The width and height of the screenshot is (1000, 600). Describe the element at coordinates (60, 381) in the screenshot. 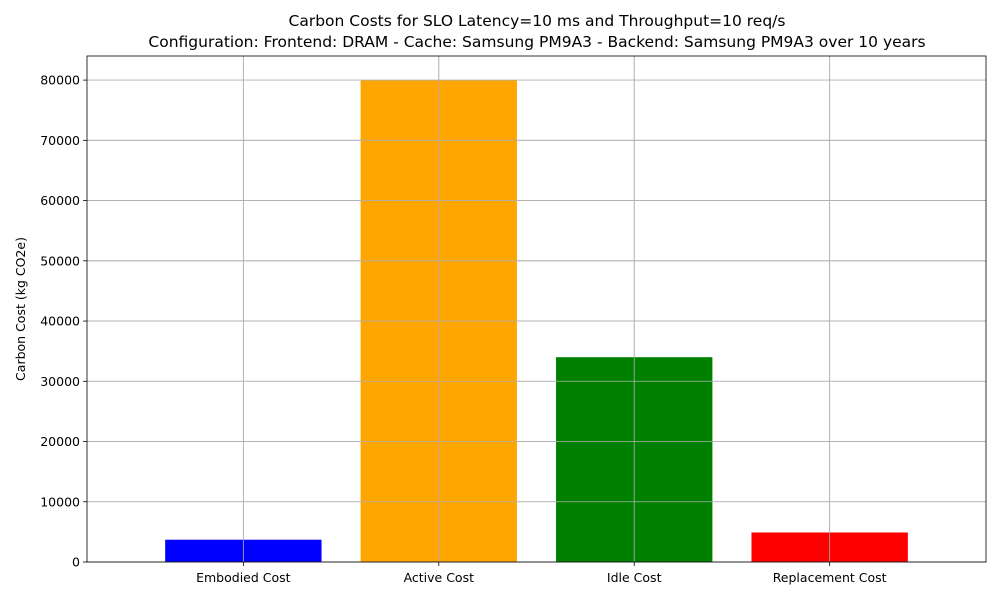

I see `y-tick-label: 30000` at that location.